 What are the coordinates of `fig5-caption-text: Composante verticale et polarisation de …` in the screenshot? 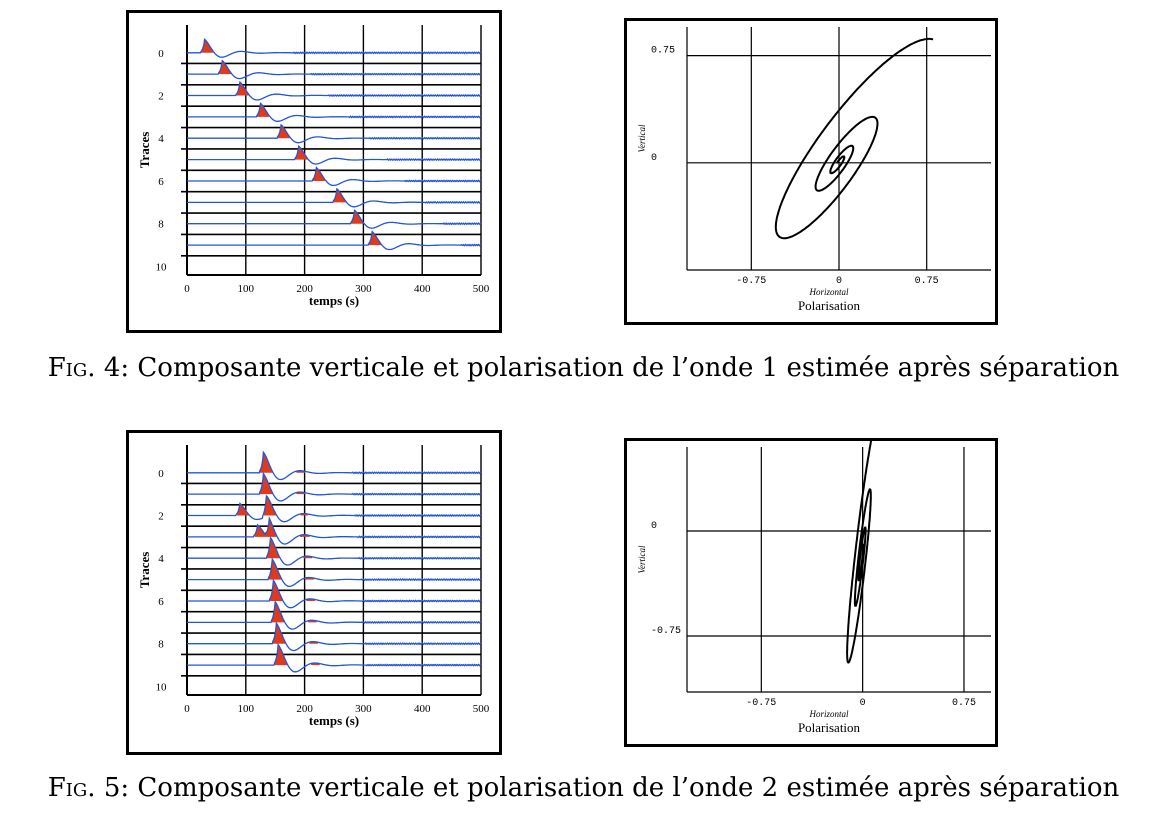 It's located at (628, 788).